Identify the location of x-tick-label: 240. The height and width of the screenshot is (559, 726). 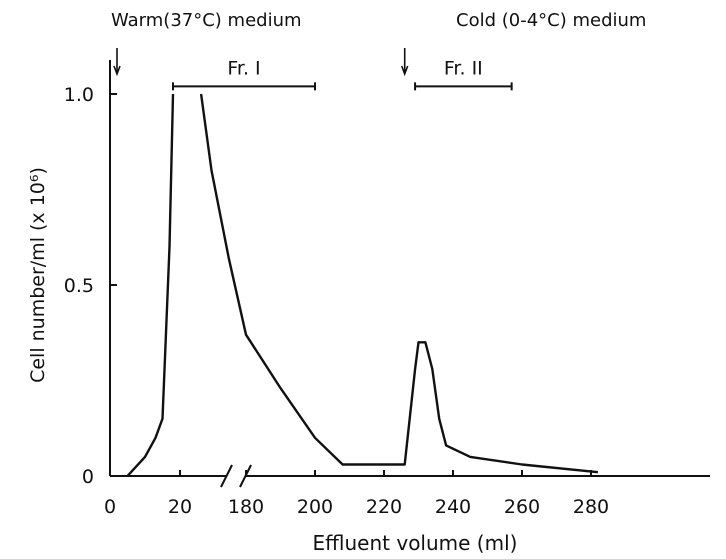
(453, 507).